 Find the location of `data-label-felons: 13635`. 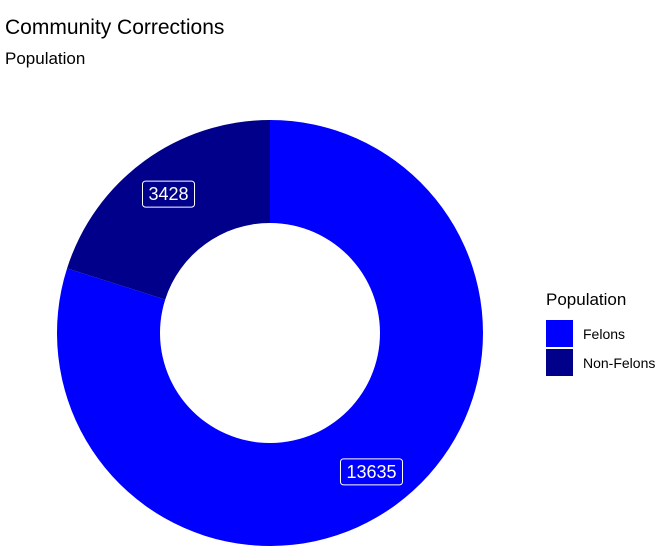

data-label-felons: 13635 is located at coordinates (371, 472).